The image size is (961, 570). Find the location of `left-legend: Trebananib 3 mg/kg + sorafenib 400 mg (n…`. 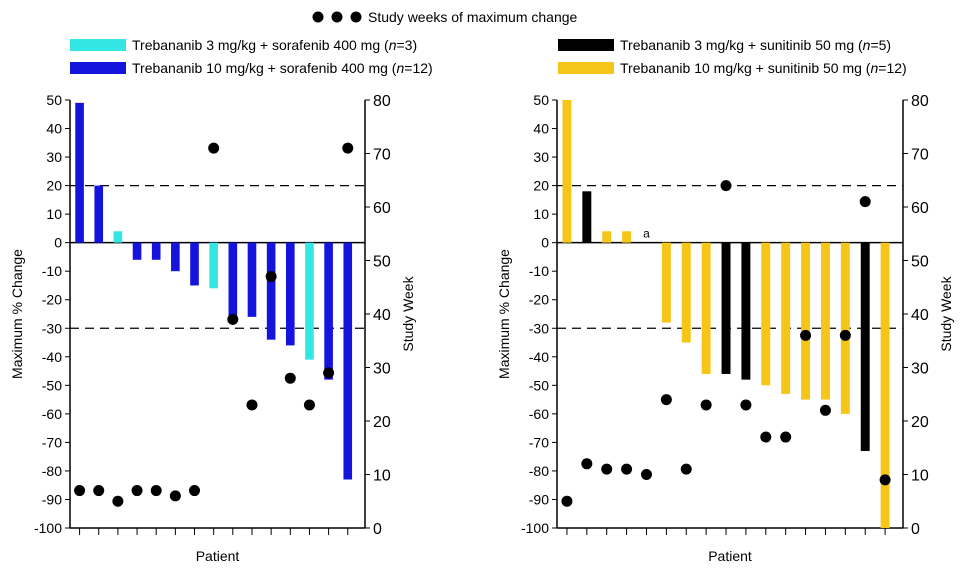

left-legend: Trebananib 3 mg/kg + sorafenib 400 mg (n… is located at coordinates (251, 56).